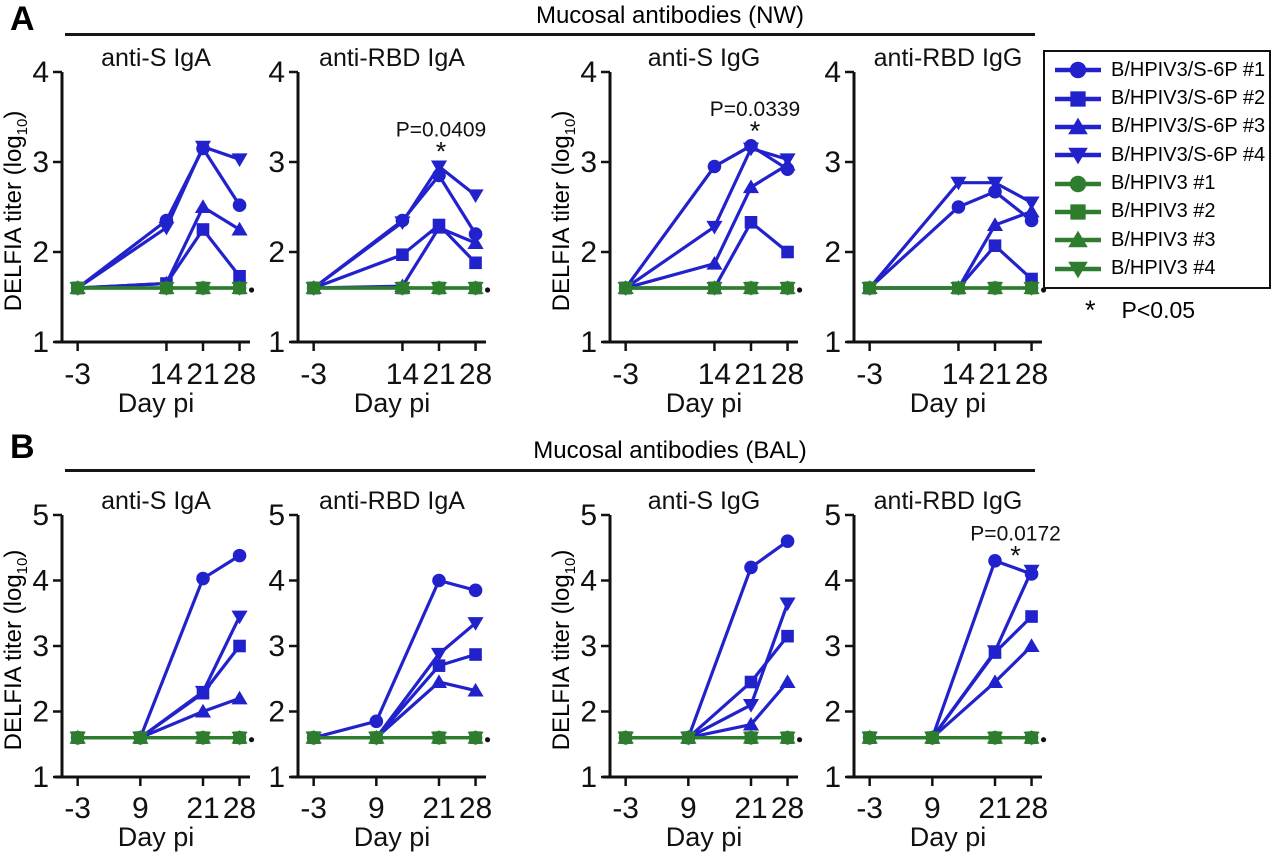  I want to click on legend-item: B/HPIV3 #3, so click(1161, 240).